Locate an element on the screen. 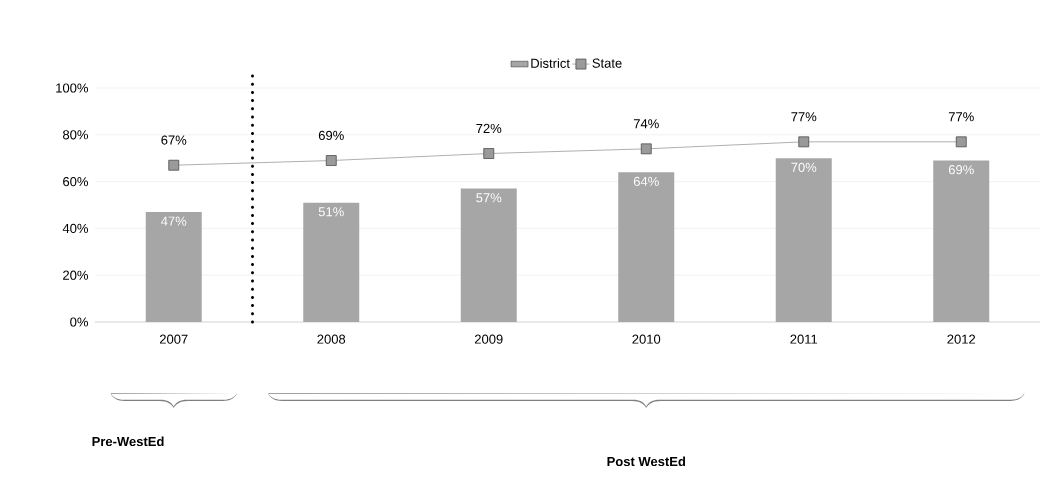 Image resolution: width=1047 pixels, height=504 pixels. data-label: 57% is located at coordinates (489, 198).